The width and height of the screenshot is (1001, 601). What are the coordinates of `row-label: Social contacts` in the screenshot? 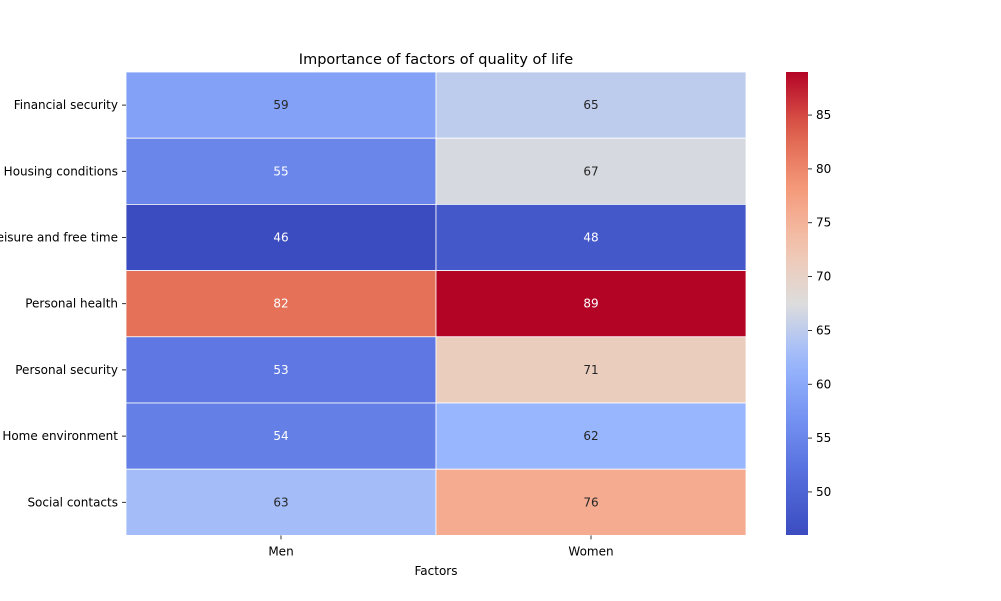 It's located at (72, 502).